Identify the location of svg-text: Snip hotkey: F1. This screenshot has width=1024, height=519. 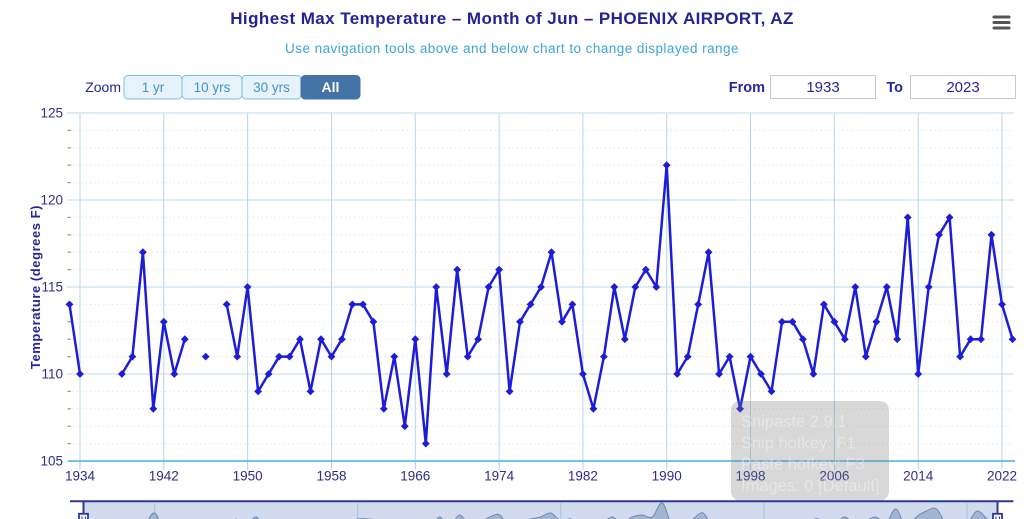
(798, 444).